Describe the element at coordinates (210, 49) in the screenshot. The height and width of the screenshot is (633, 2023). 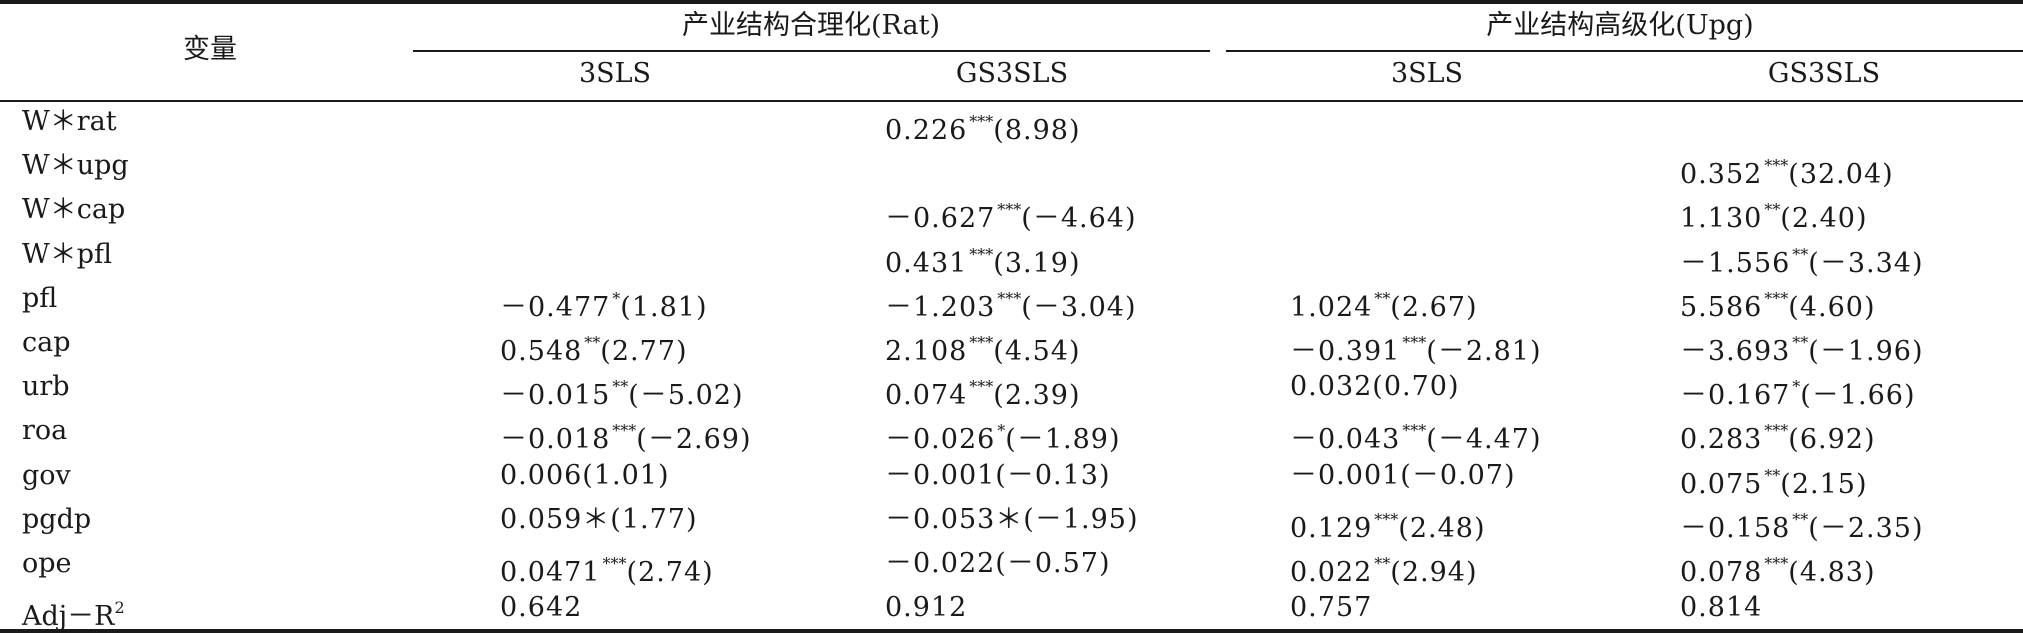
I see `variable-header: 变量` at that location.